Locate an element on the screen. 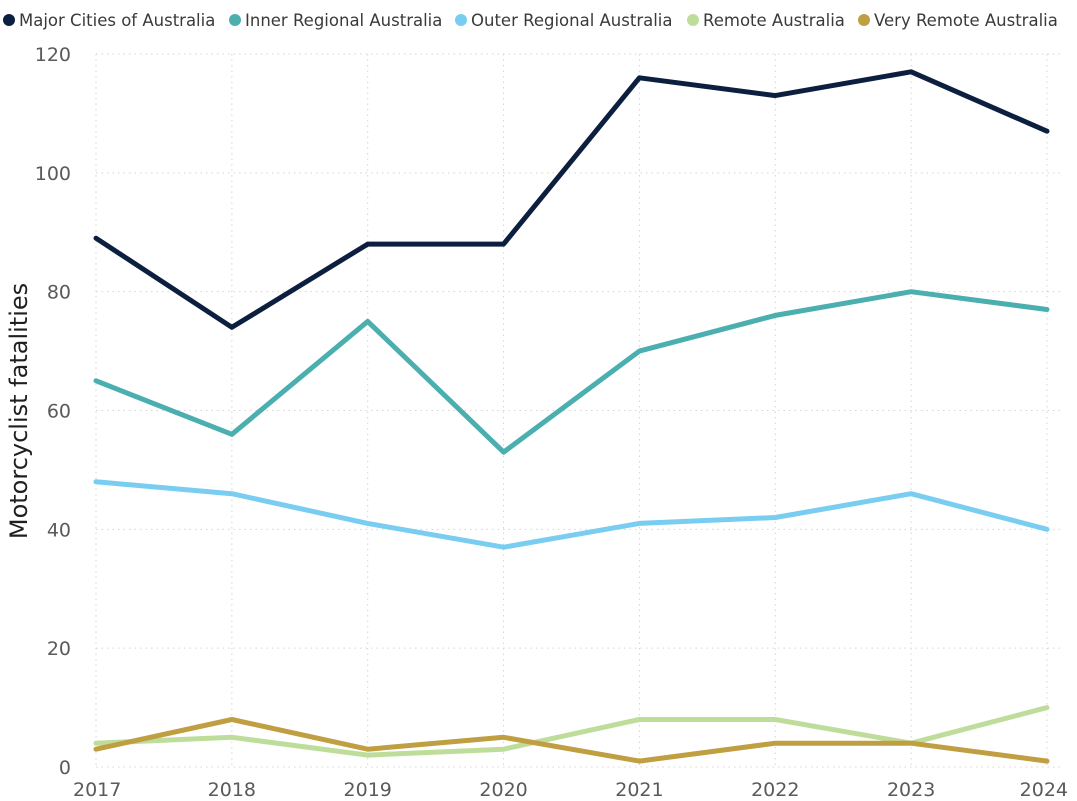 This screenshot has width=1077, height=801. x-tick-label: 2017 is located at coordinates (97, 790).